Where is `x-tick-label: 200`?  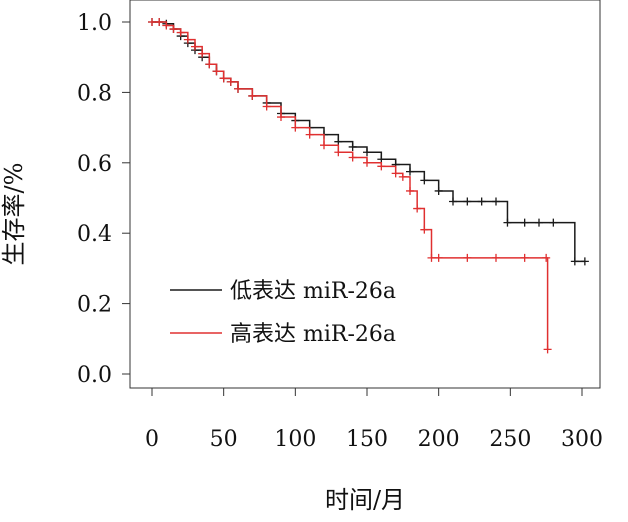 x-tick-label: 200 is located at coordinates (439, 439).